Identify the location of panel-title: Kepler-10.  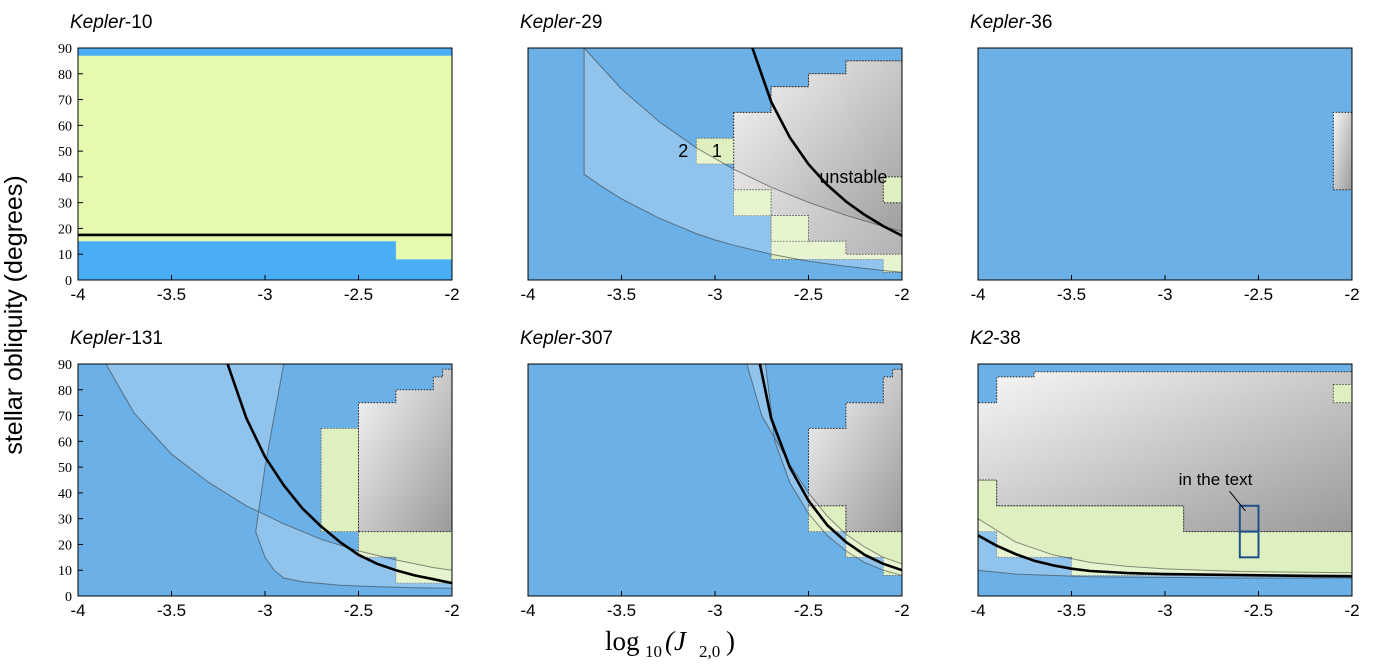
(111, 22).